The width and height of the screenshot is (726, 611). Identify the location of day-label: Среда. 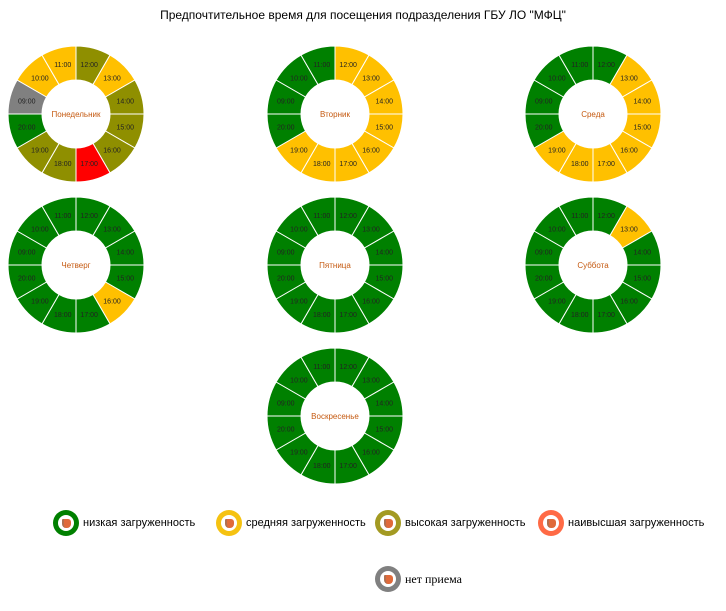
(593, 114).